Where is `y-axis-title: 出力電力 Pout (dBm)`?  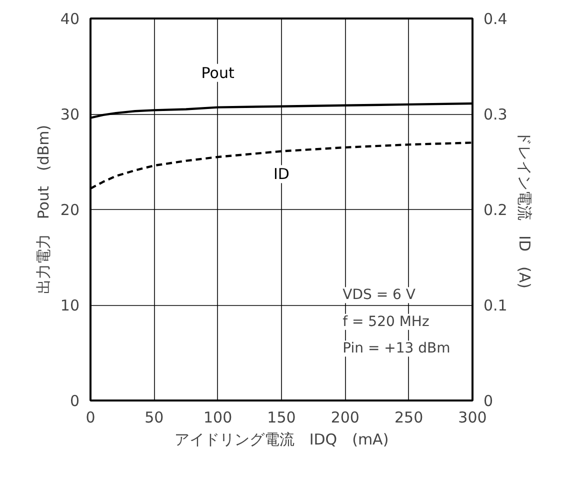 y-axis-title: 出力電力 Pout (dBm) is located at coordinates (43, 209).